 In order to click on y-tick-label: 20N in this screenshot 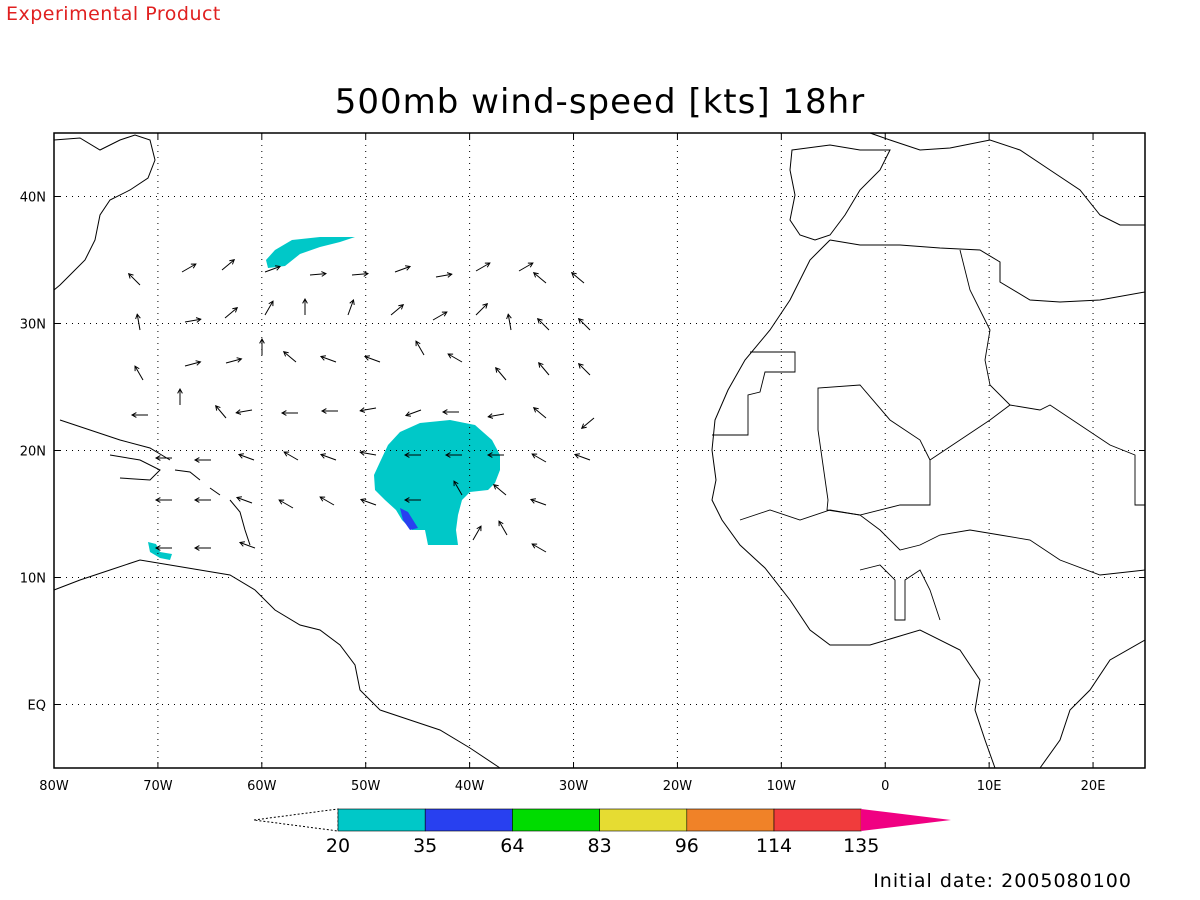, I will do `click(33, 452)`.